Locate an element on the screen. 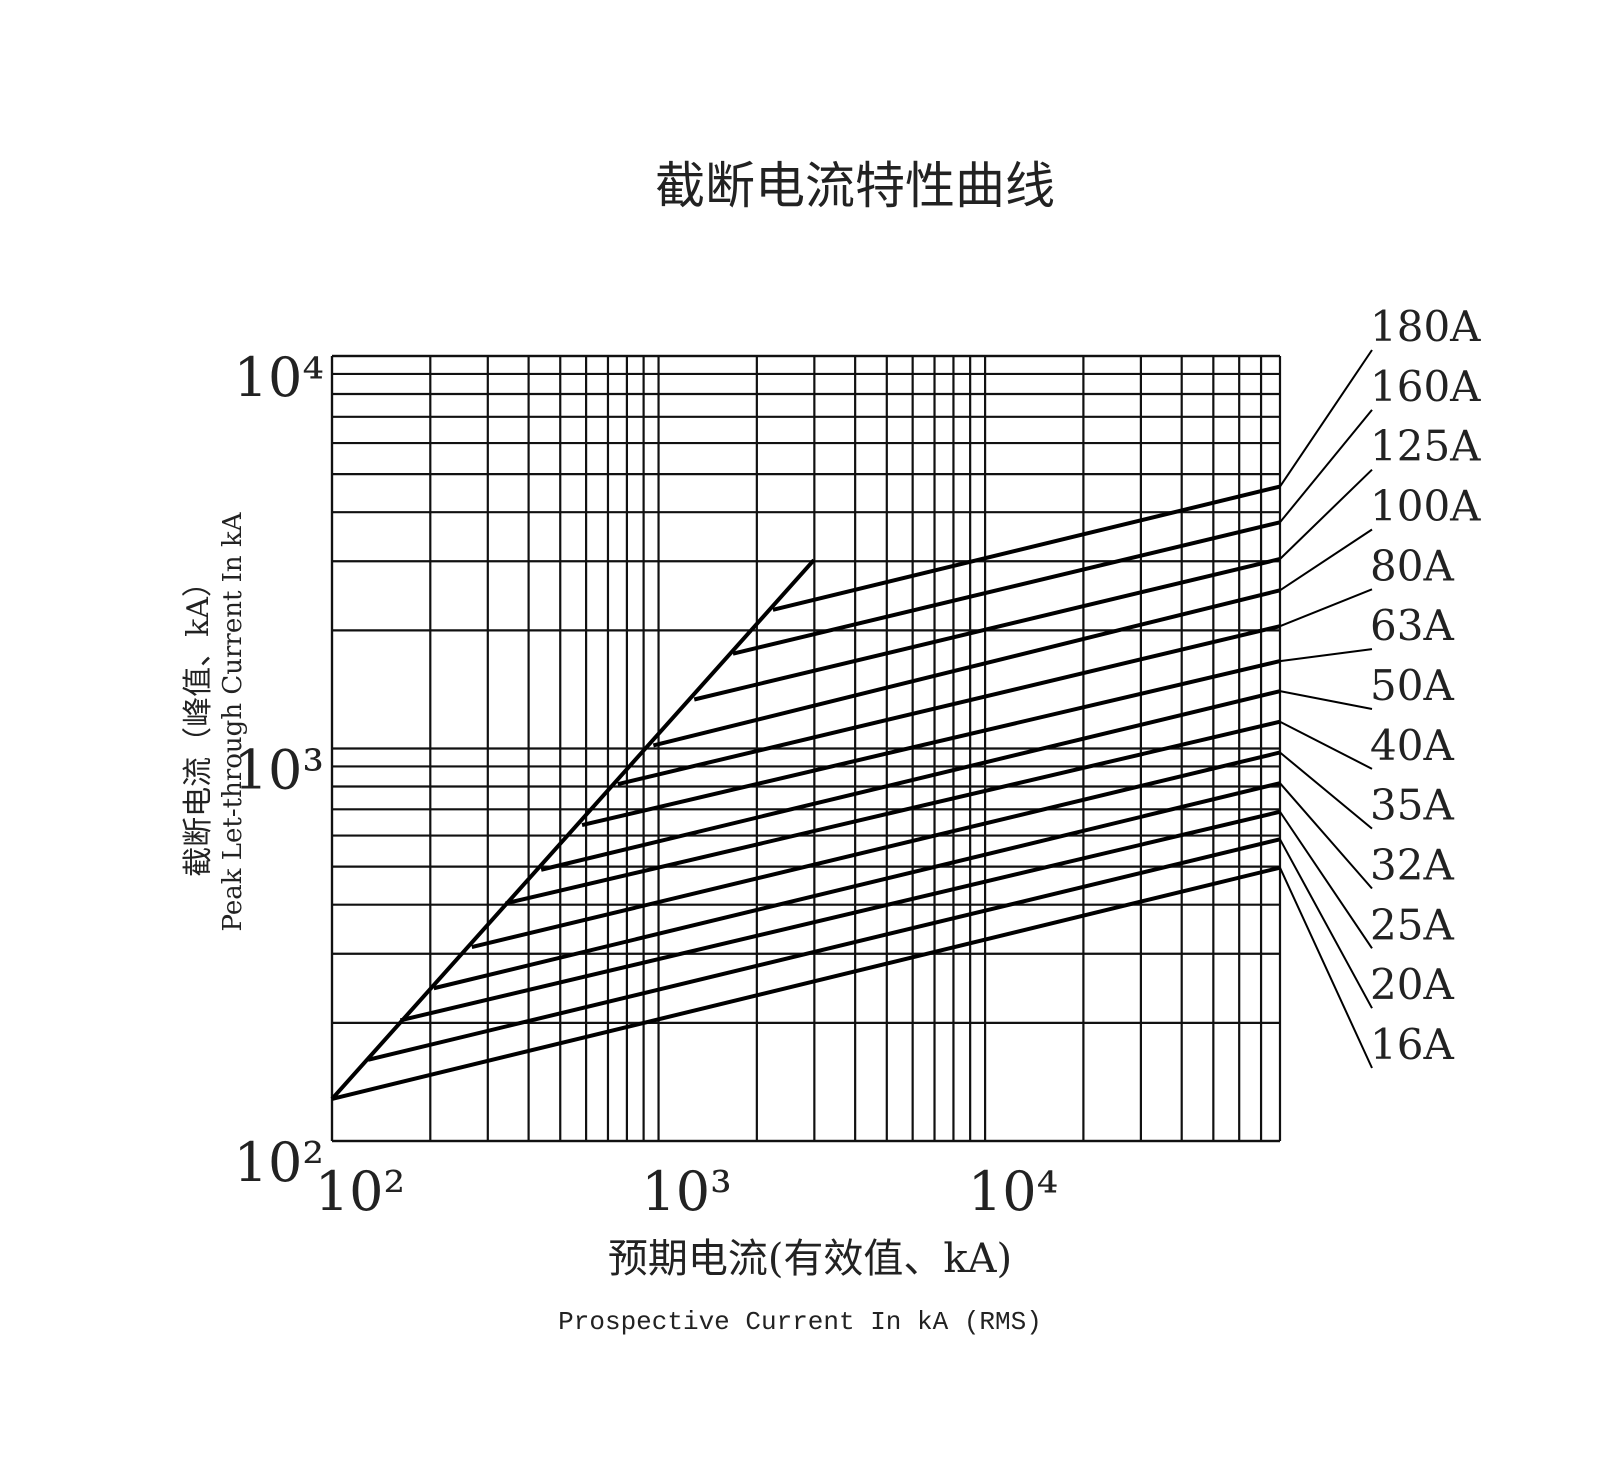 This screenshot has width=1600, height=1474. x-axis-title: 预期电流(有效值、kA) is located at coordinates (810, 1259).